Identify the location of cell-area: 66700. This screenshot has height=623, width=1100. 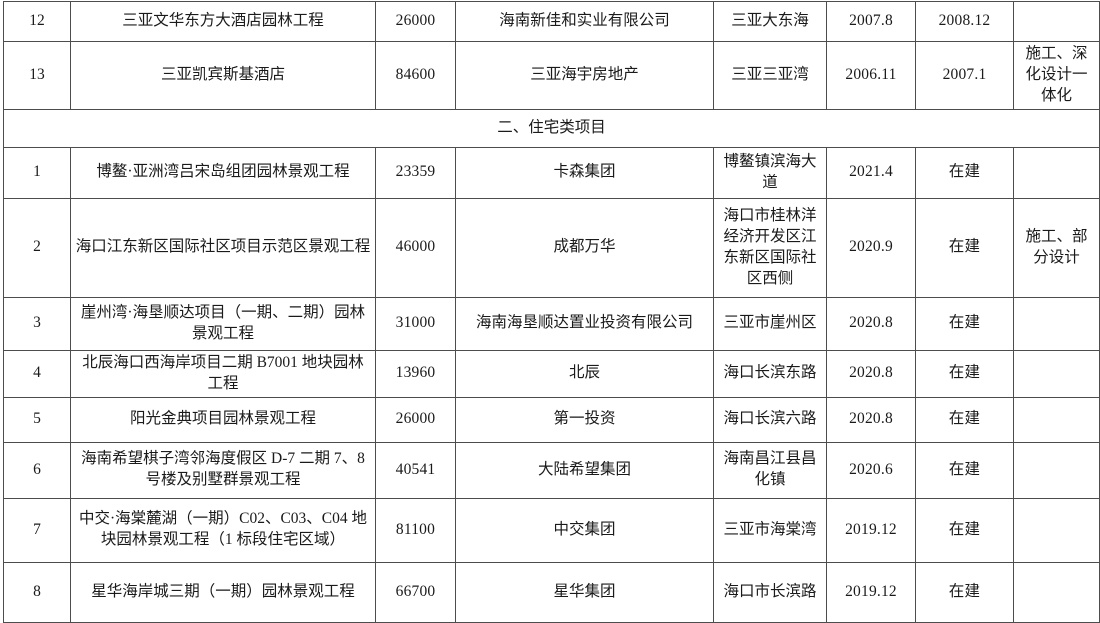
(415, 592).